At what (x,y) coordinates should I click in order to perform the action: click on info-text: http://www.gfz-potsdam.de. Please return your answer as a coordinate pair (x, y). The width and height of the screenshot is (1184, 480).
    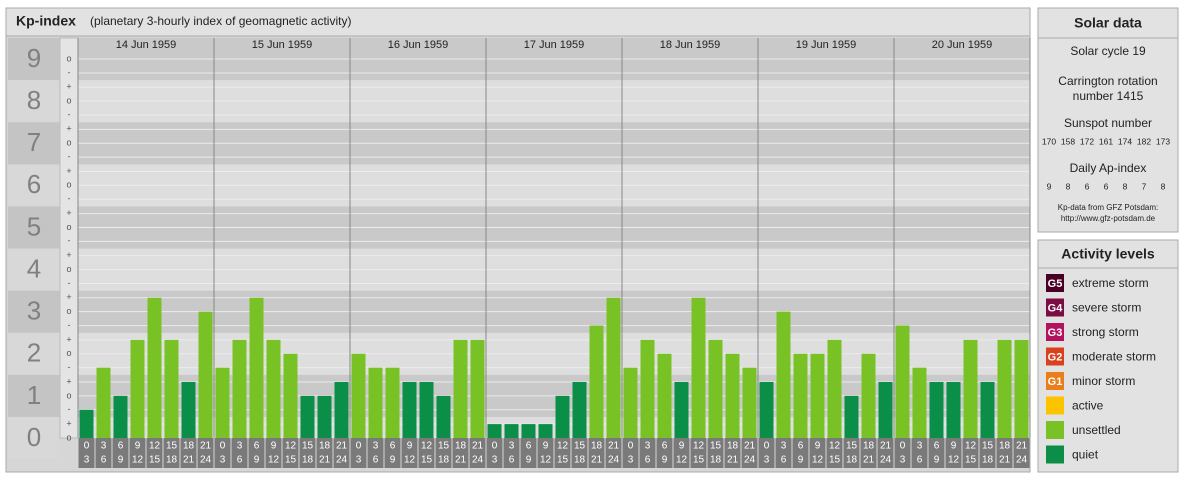
    Looking at the image, I should click on (1108, 218).